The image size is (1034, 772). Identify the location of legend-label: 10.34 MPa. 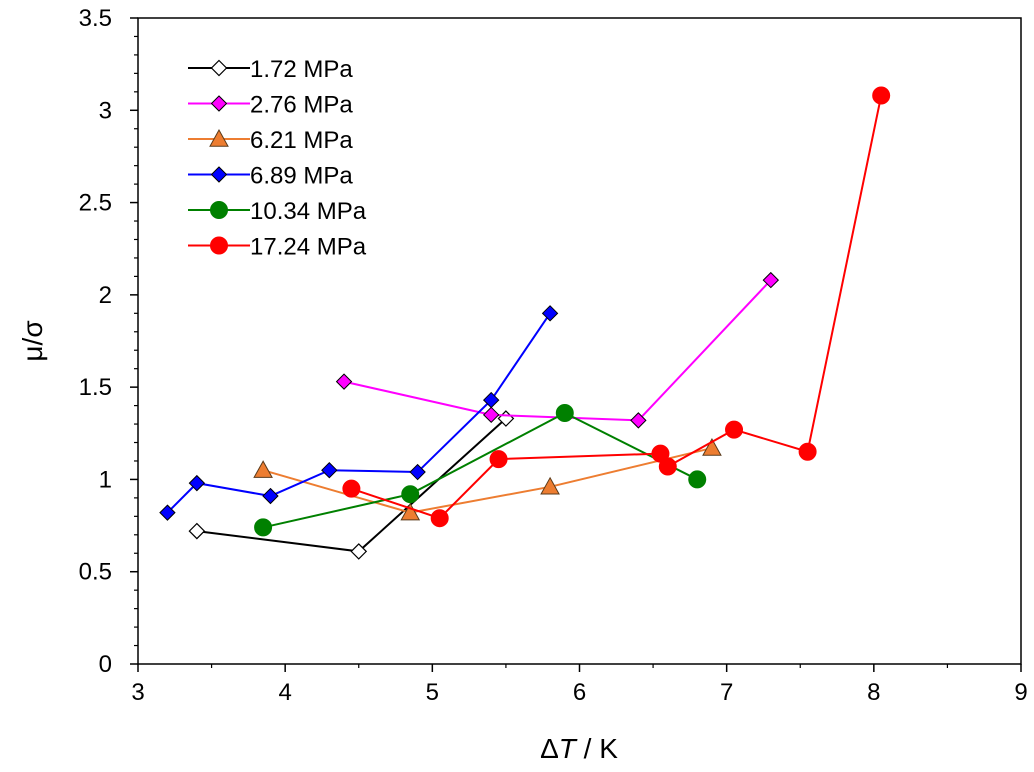
(308, 211).